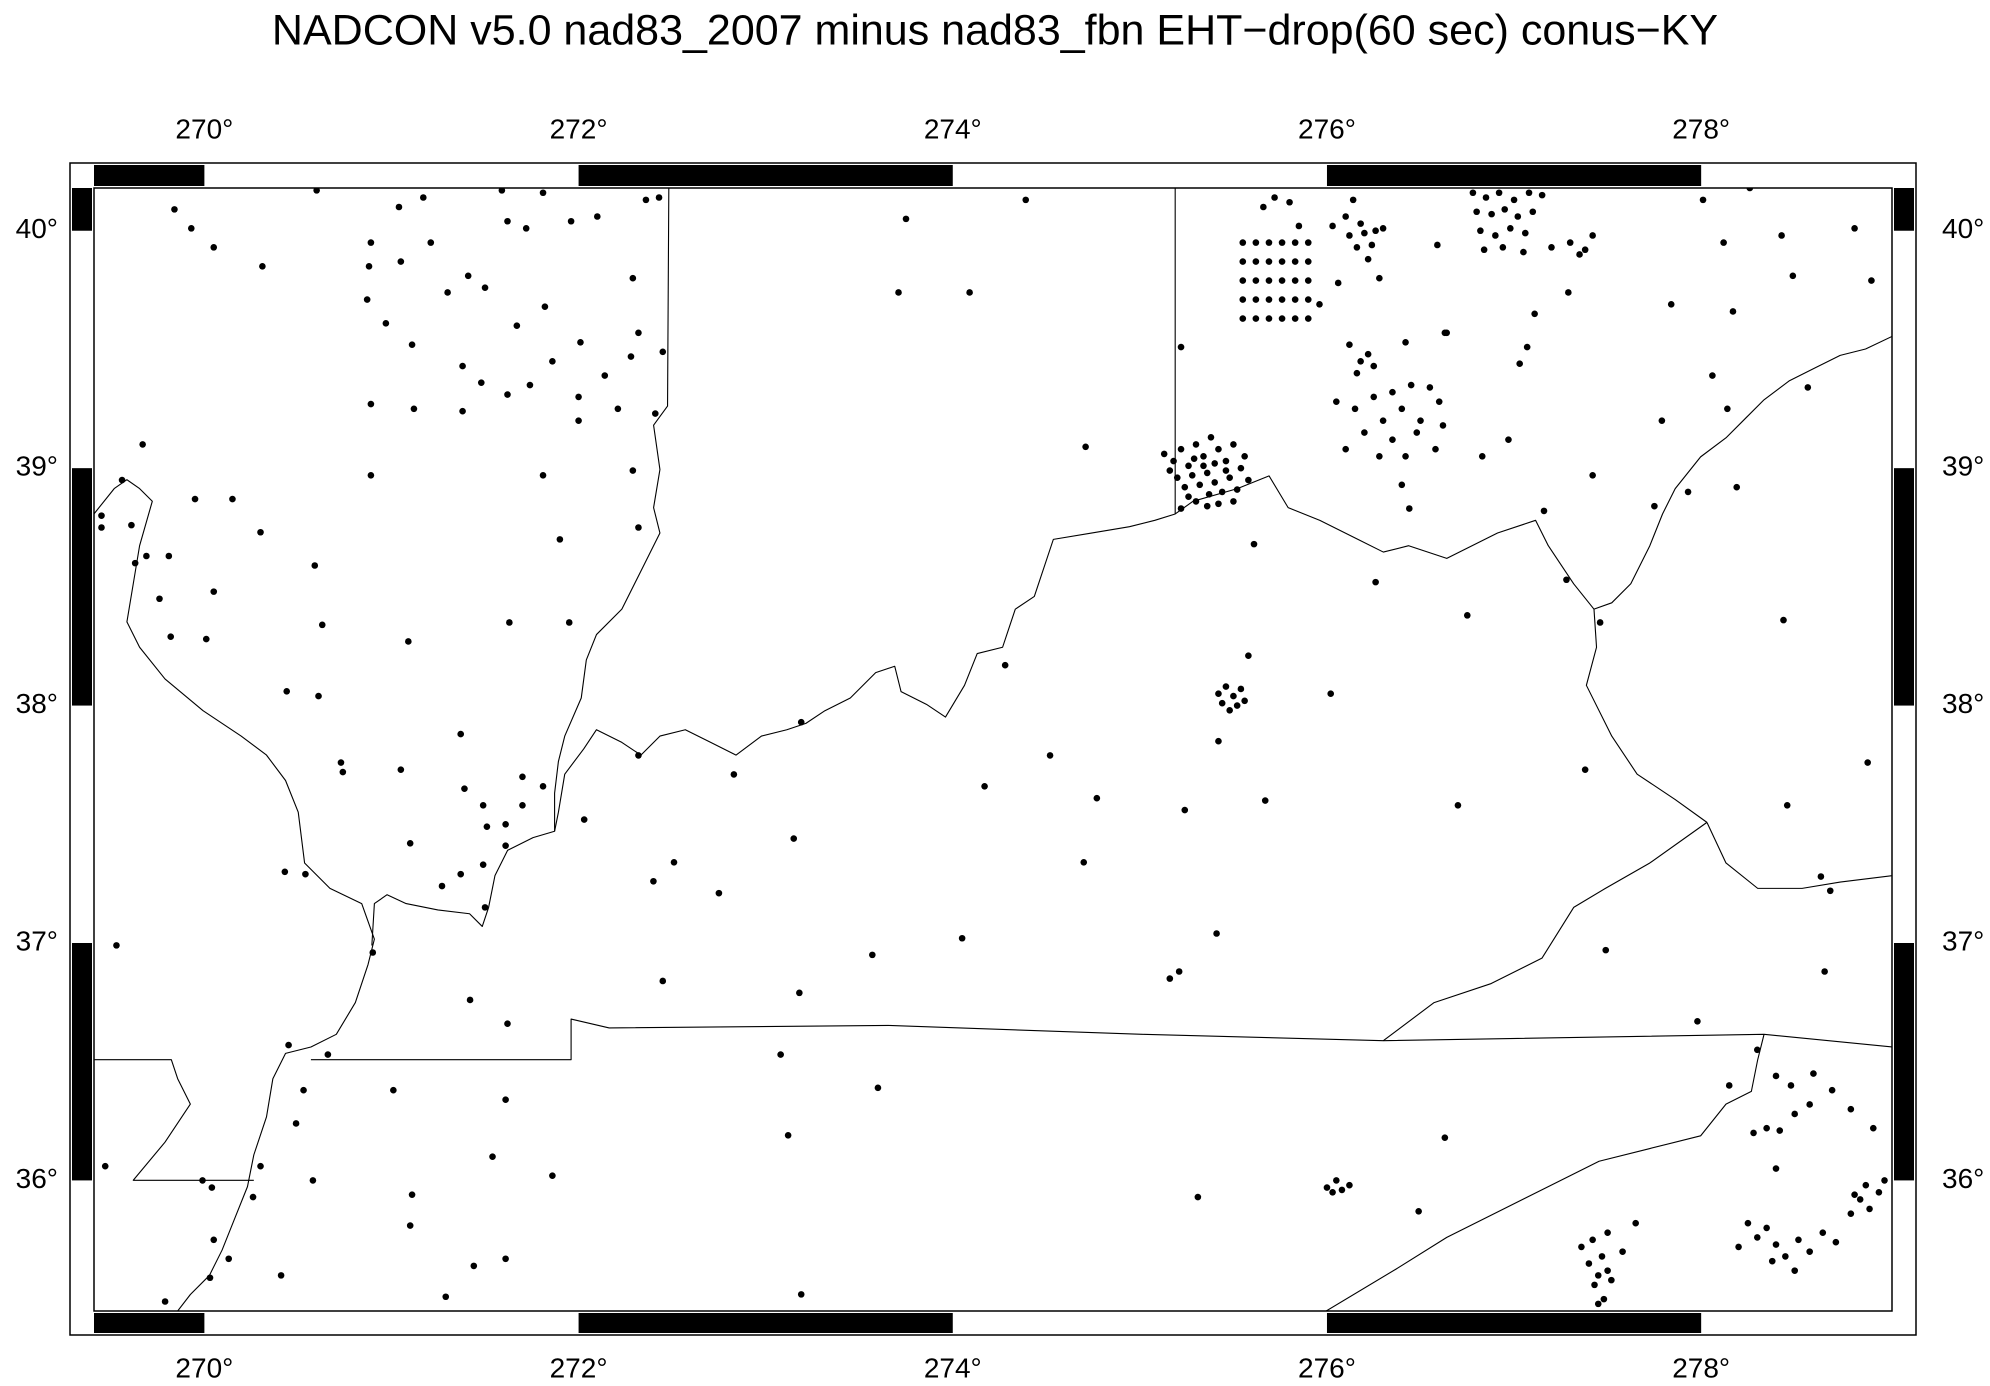 This screenshot has width=1990, height=1386. Describe the element at coordinates (1963, 703) in the screenshot. I see `y-tick-label-right: 38°` at that location.